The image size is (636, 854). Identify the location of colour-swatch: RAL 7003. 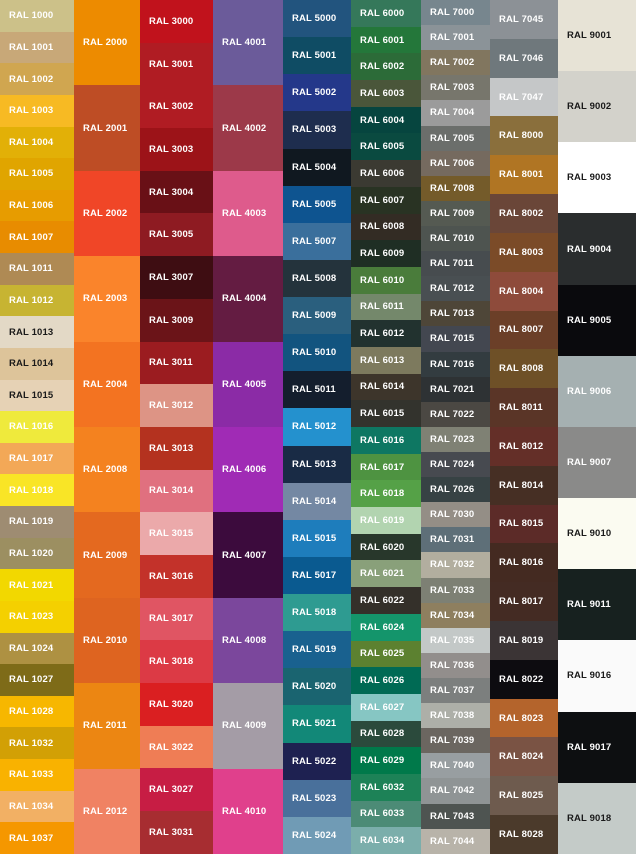
(455, 88).